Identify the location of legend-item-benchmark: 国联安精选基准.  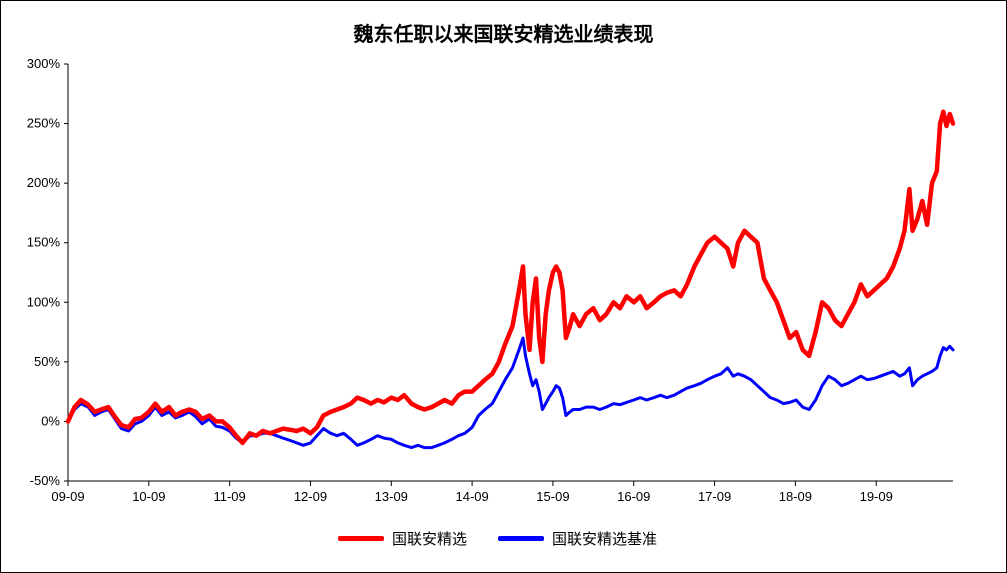
(577, 538).